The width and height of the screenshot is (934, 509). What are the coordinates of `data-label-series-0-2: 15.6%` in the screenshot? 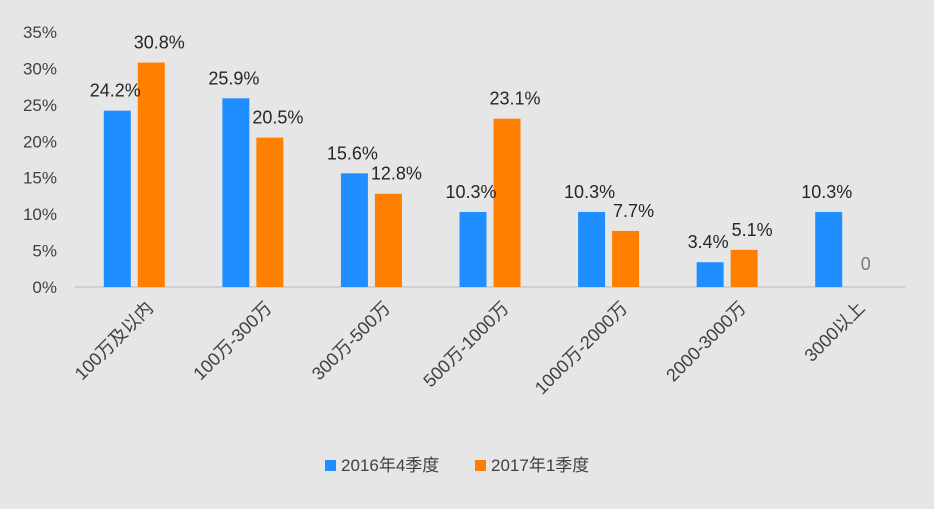 It's located at (352, 153).